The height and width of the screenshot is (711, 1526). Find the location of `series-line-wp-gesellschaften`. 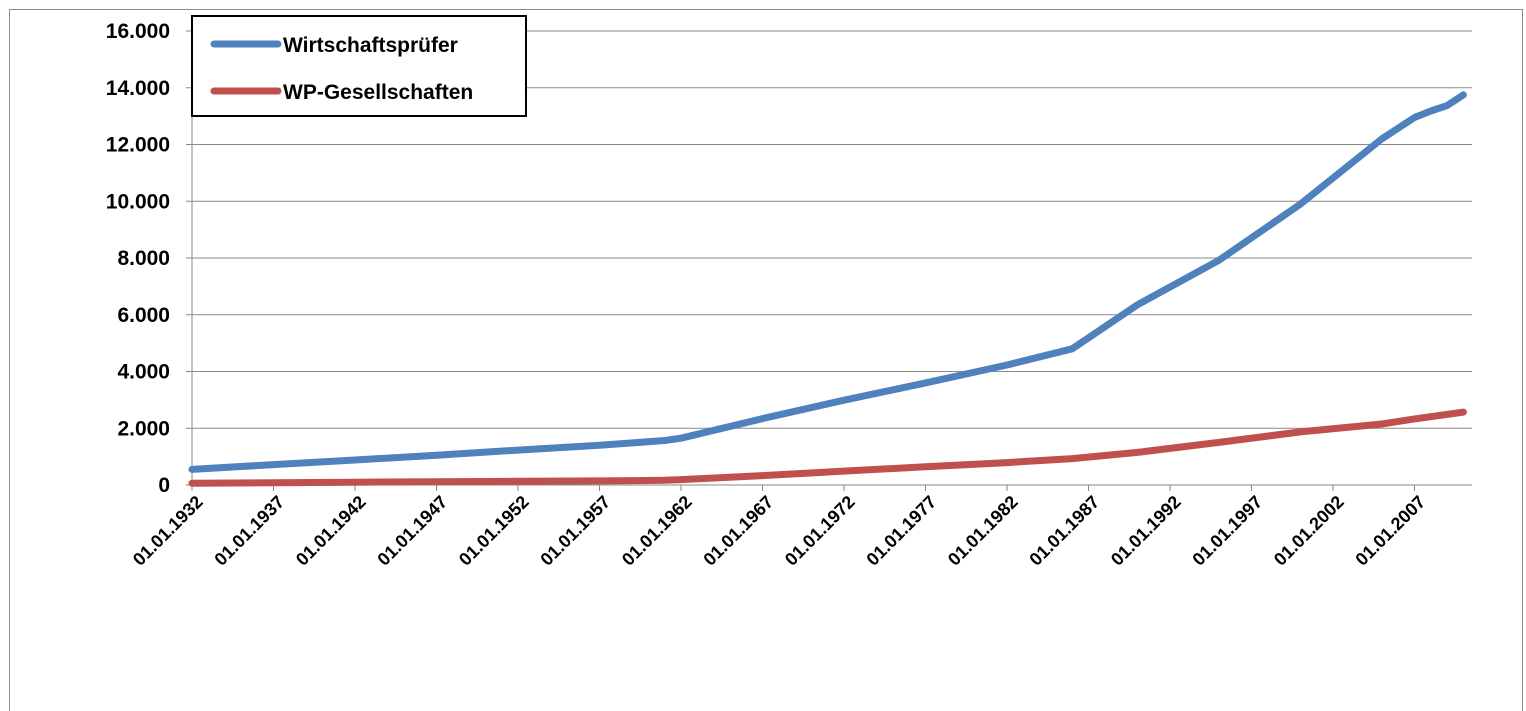

series-line-wp-gesellschaften is located at coordinates (827, 447).